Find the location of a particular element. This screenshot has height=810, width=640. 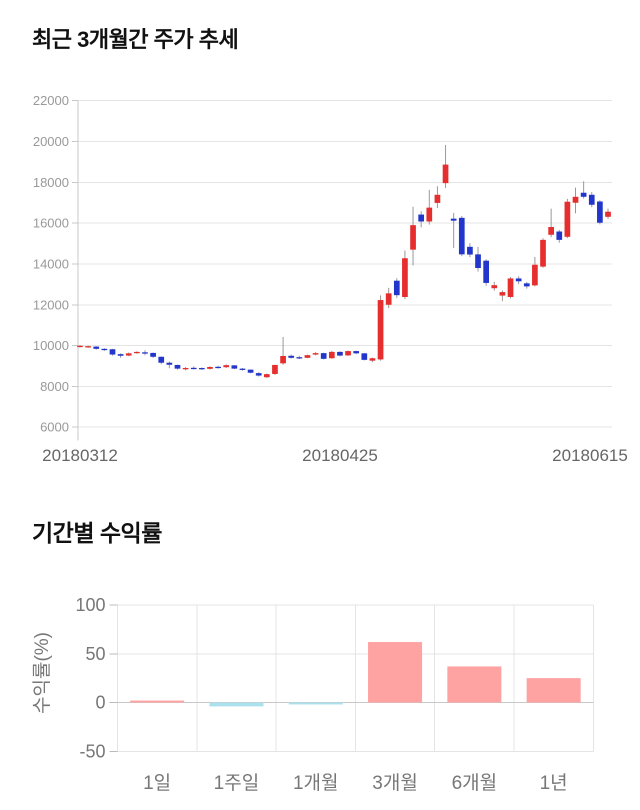

y-tick-label: 16000 is located at coordinates (51, 223).